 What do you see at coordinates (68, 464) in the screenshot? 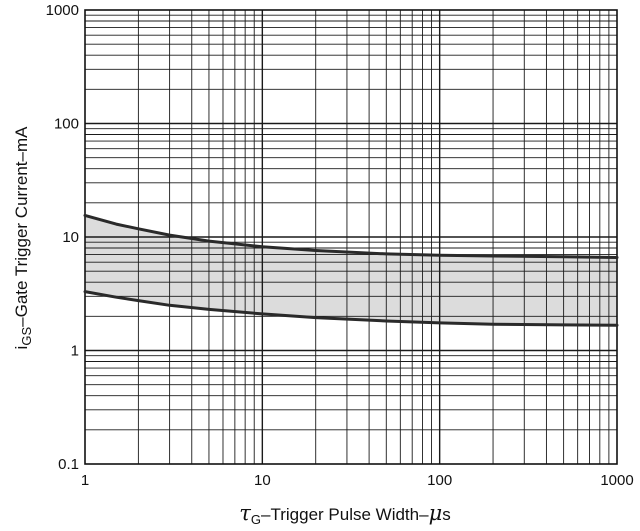
I see `y-tick-label: 0.1` at bounding box center [68, 464].